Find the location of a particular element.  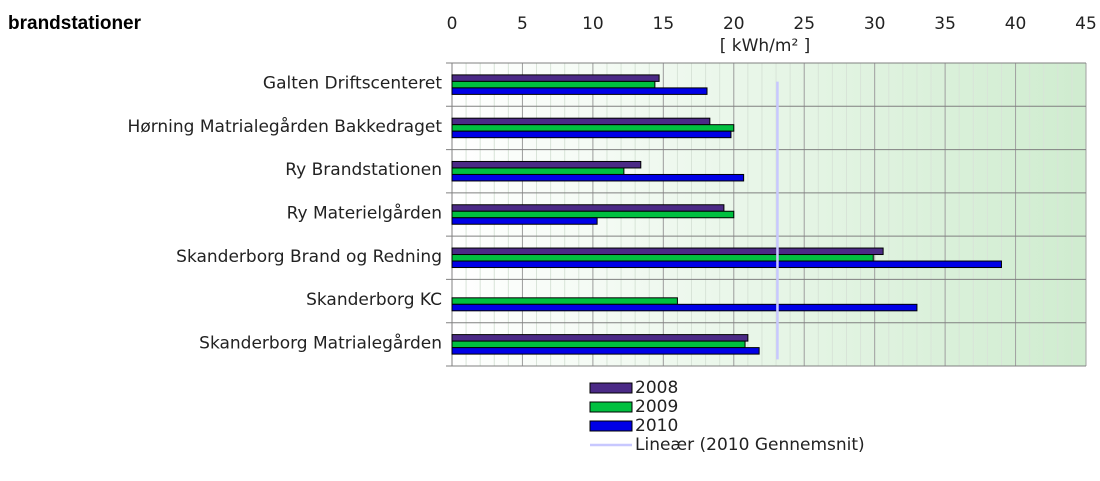

x-tick-label: 5 is located at coordinates (522, 24).